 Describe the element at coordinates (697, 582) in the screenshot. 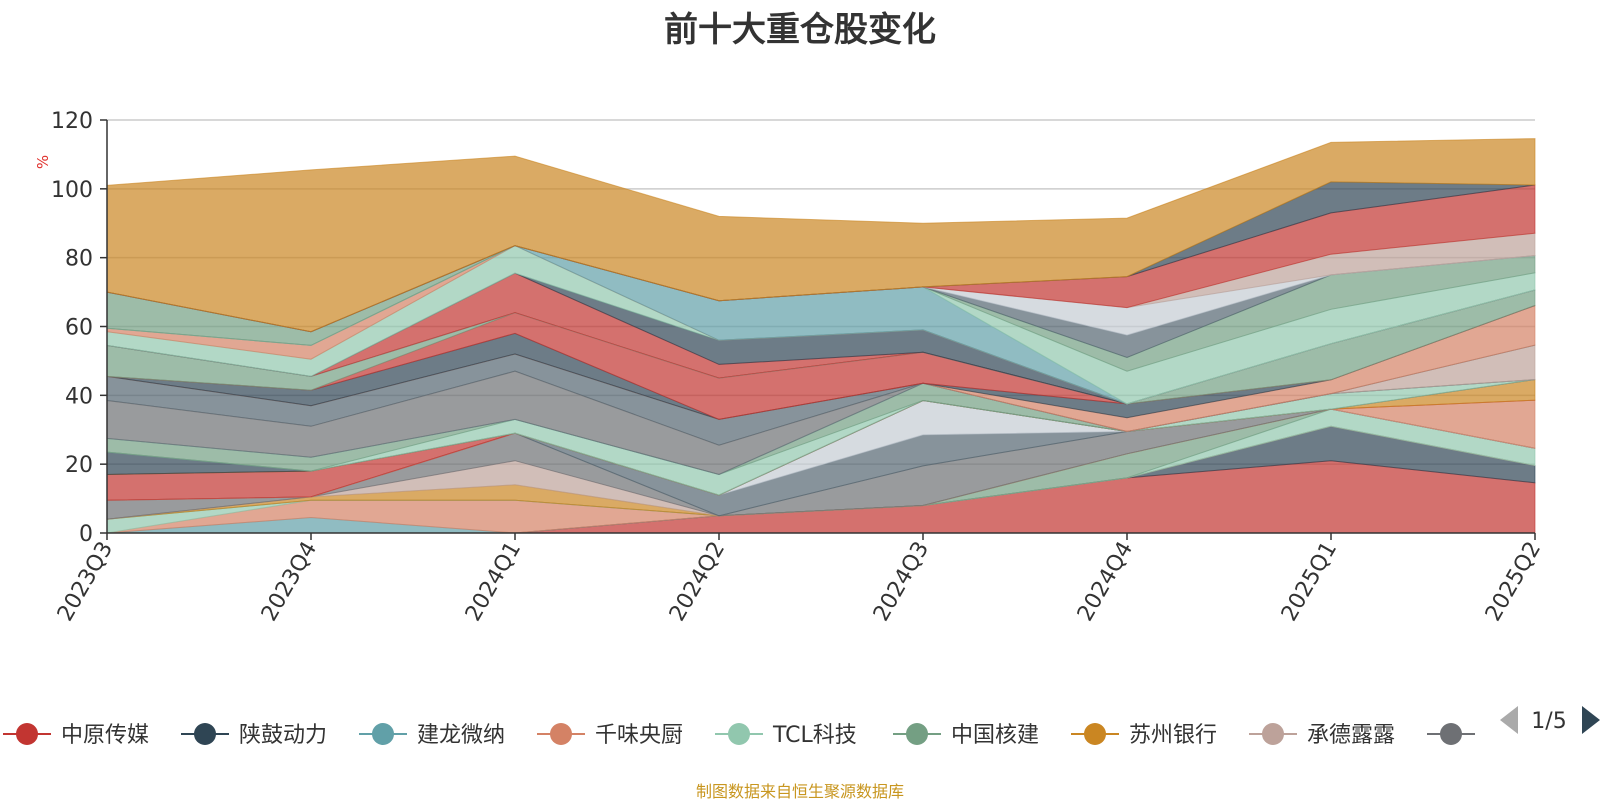

I see `x-tick-label: 2024Q2` at that location.